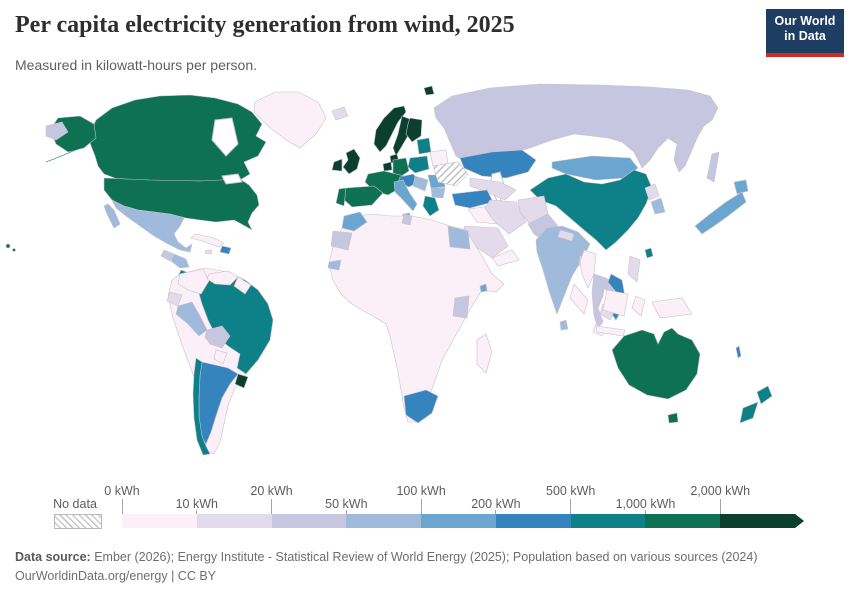 The image size is (850, 600). I want to click on owid-logo-line2: in Data, so click(805, 36).